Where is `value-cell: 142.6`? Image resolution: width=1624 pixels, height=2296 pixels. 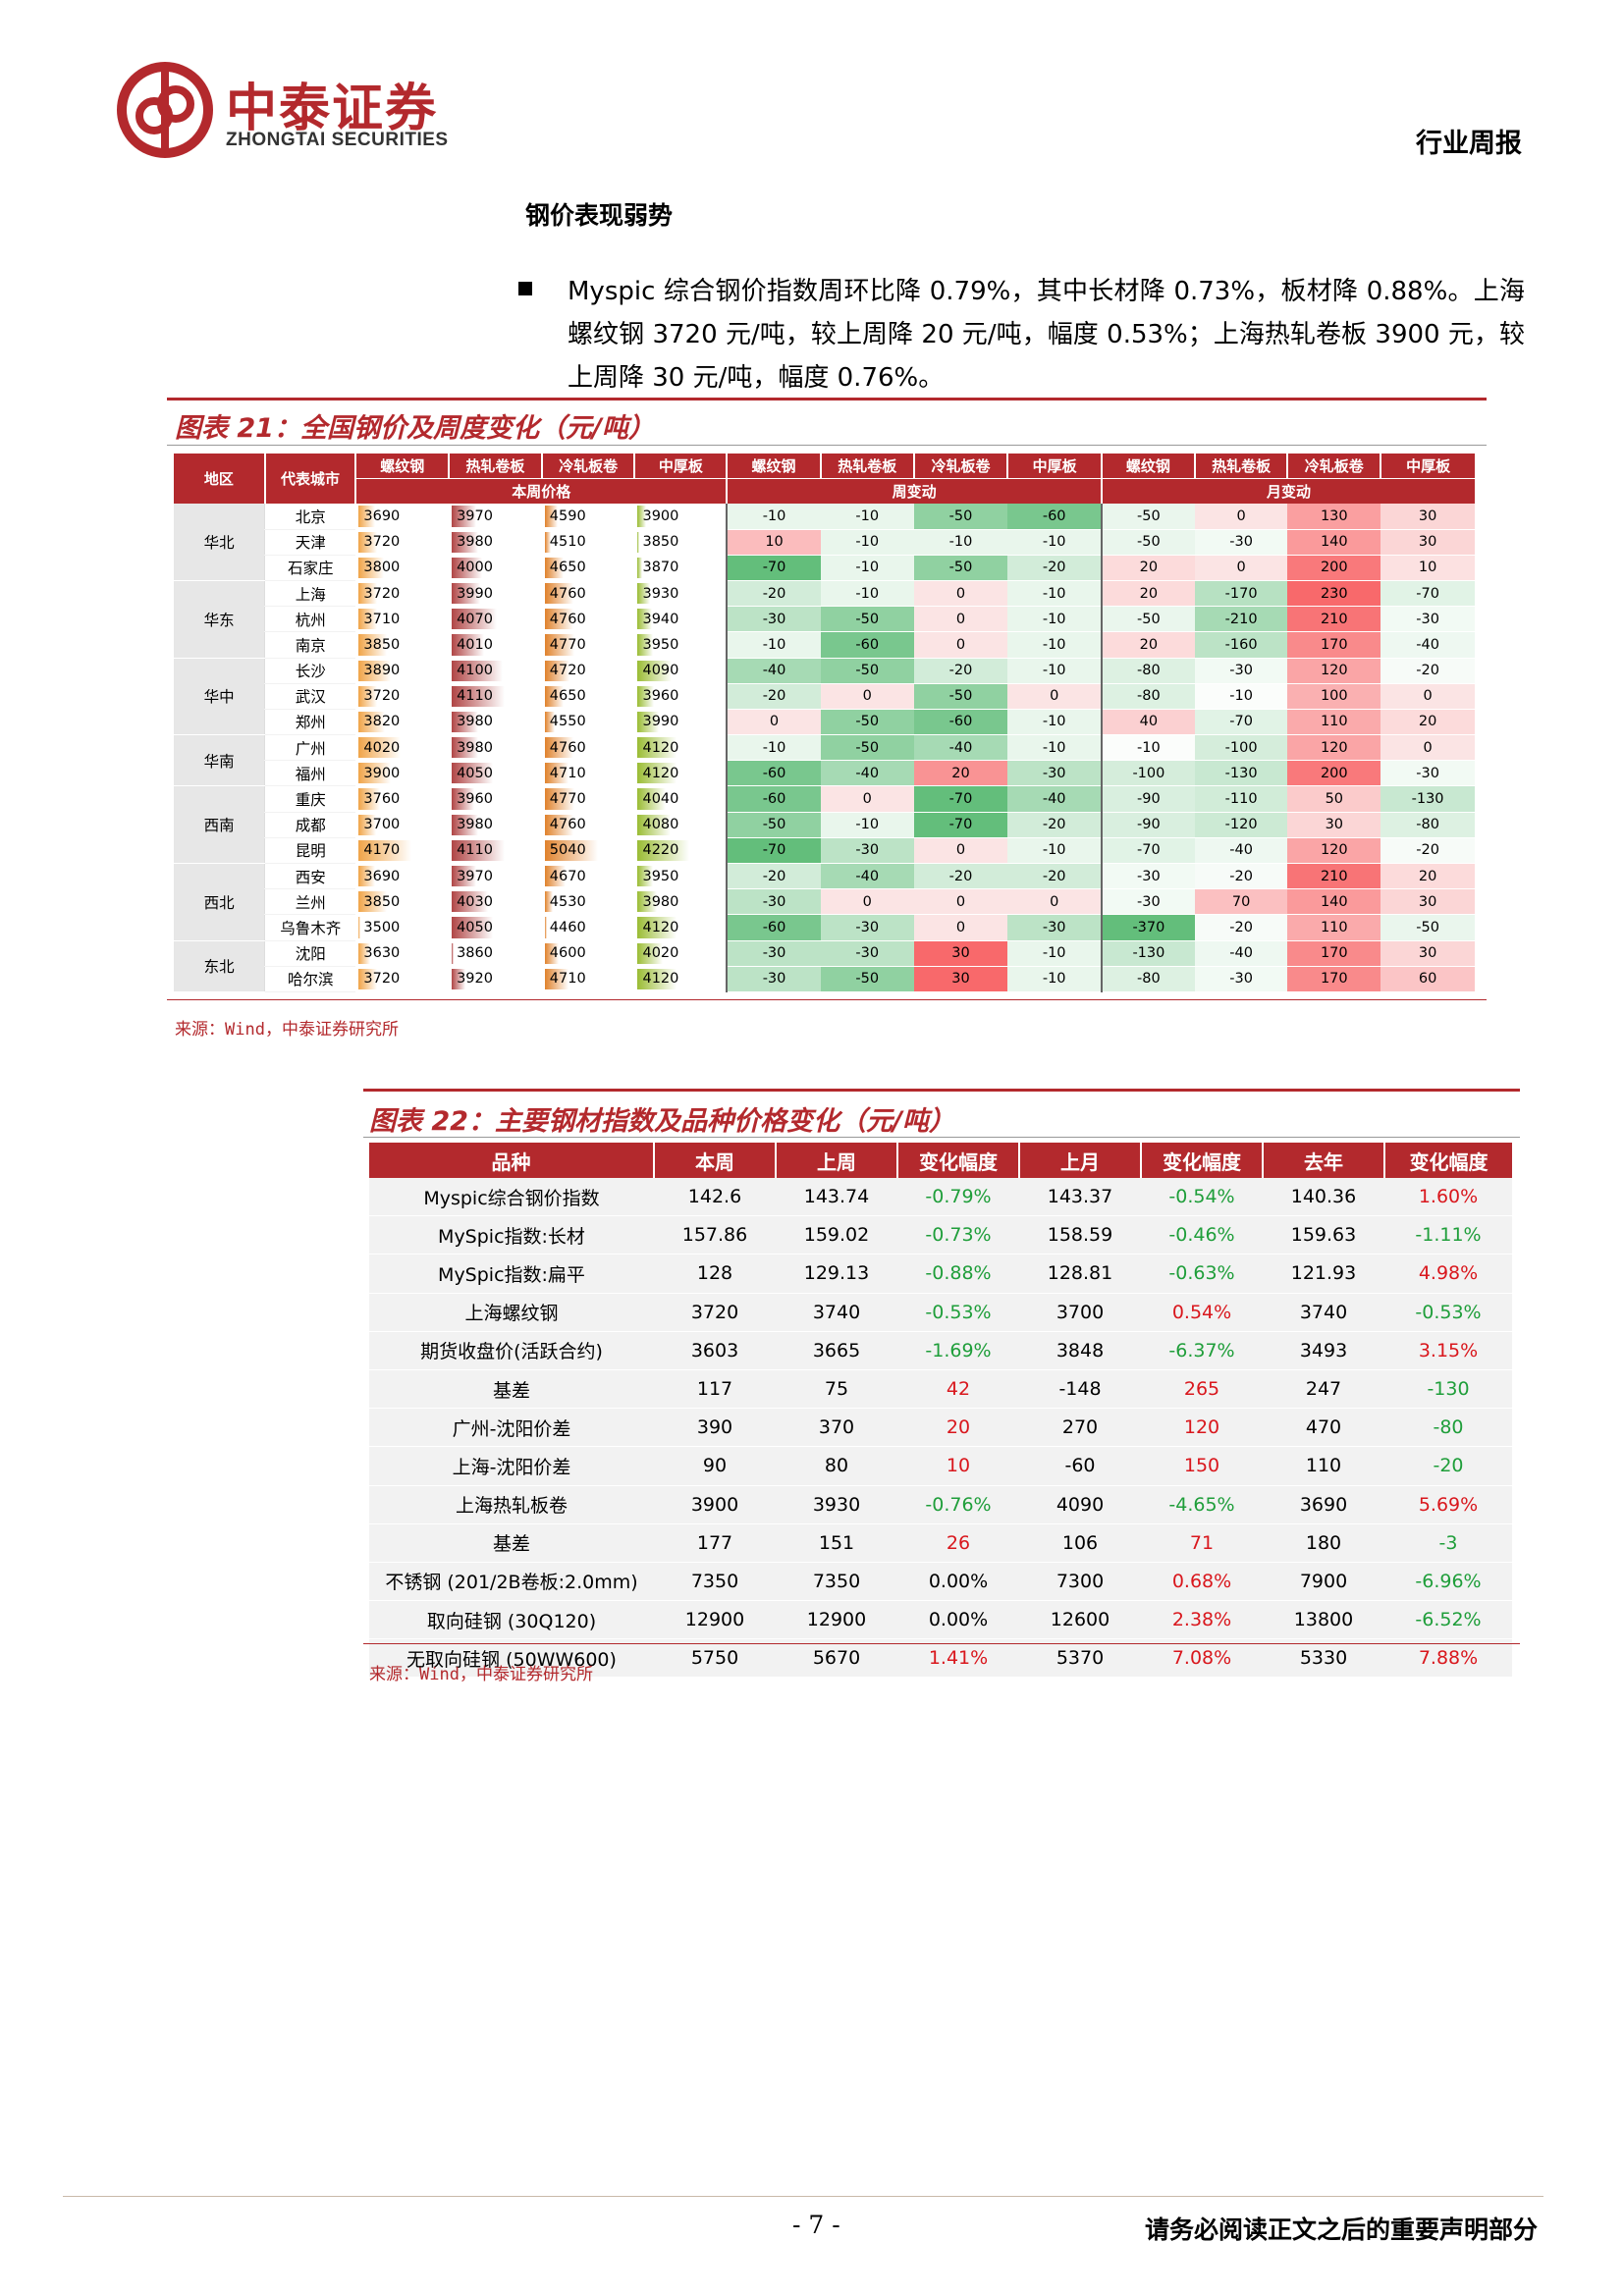
value-cell: 142.6 is located at coordinates (715, 1197).